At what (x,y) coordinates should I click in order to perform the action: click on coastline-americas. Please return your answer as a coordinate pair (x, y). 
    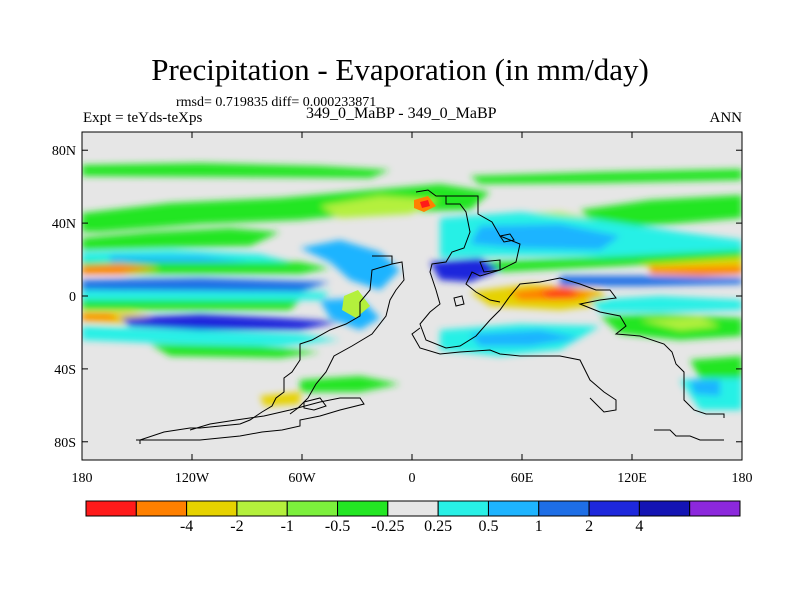
    Looking at the image, I should click on (266, 349).